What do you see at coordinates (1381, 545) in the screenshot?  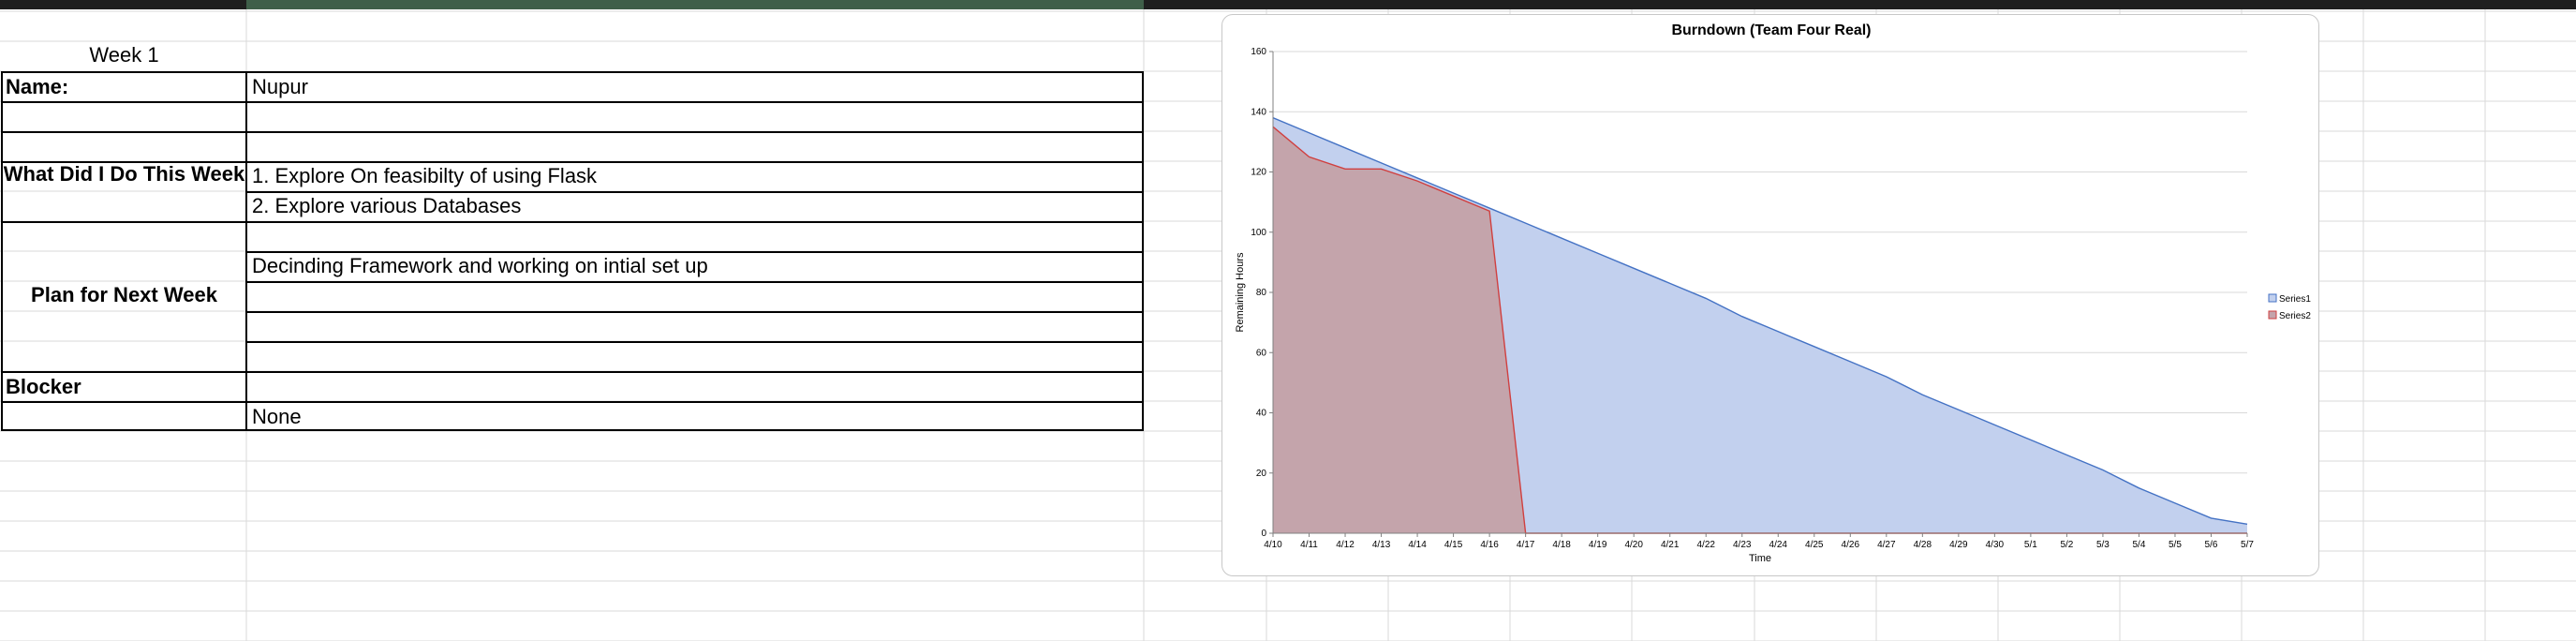 I see `chart-x-tick-label: 4/13` at bounding box center [1381, 545].